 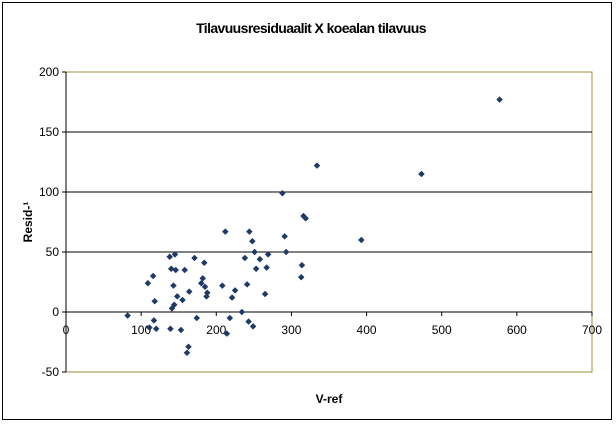 I want to click on y-tick-label: 100, so click(x=49, y=192).